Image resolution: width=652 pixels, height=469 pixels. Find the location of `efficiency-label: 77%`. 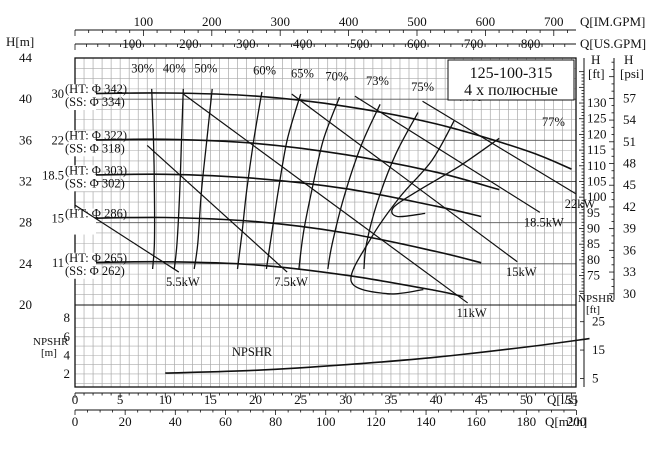

efficiency-label: 77% is located at coordinates (553, 122).